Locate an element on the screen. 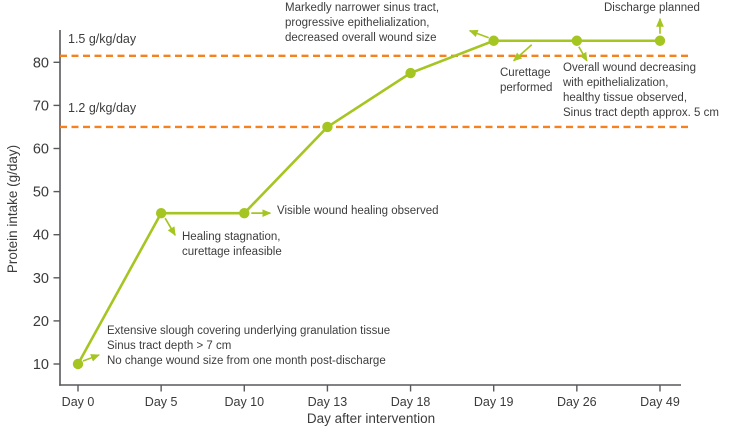 This screenshot has width=743, height=437. x-tick-label: Day 10 is located at coordinates (244, 402).